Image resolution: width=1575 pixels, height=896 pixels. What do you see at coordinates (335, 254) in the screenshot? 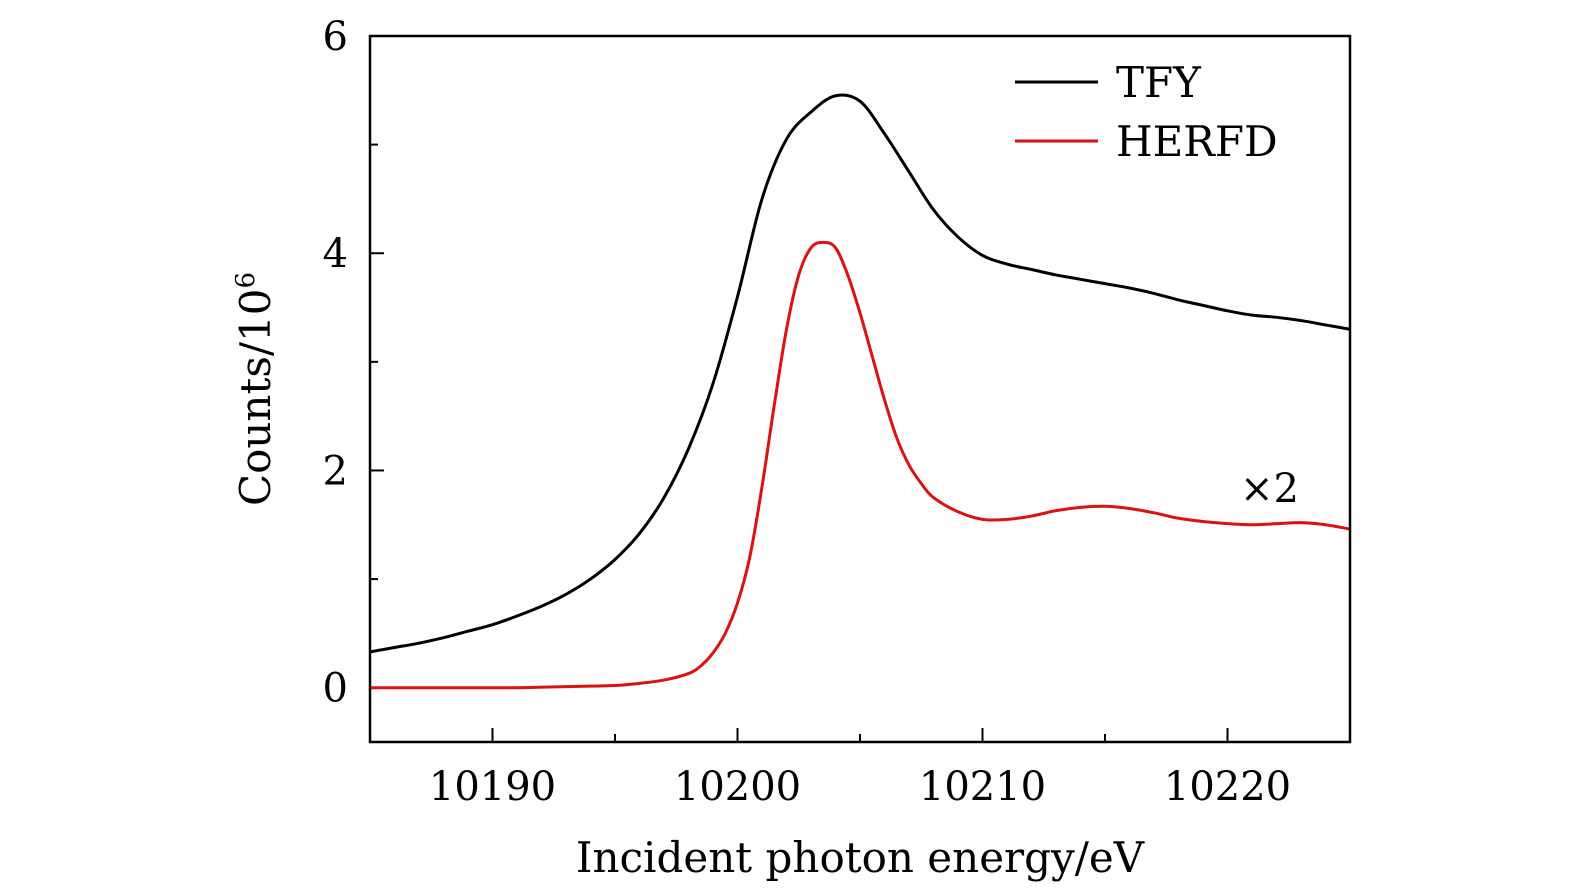
I see `y-tick-label: 4` at bounding box center [335, 254].